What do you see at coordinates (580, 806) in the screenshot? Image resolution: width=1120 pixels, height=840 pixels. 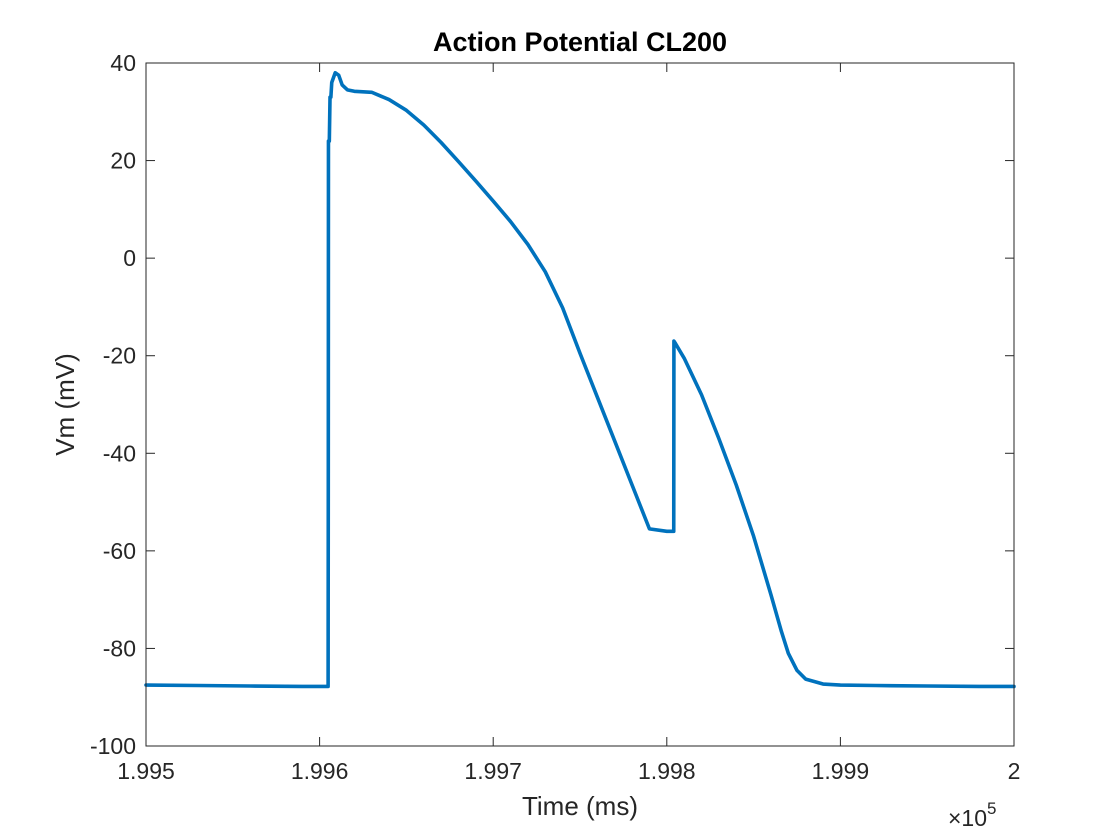 I see `x-axis-title: Time (ms)` at bounding box center [580, 806].